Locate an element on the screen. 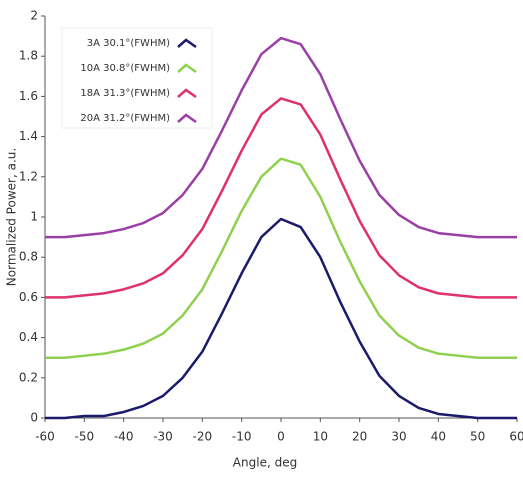 Image resolution: width=523 pixels, height=478 pixels. y-tick-label: 1 is located at coordinates (34, 217).